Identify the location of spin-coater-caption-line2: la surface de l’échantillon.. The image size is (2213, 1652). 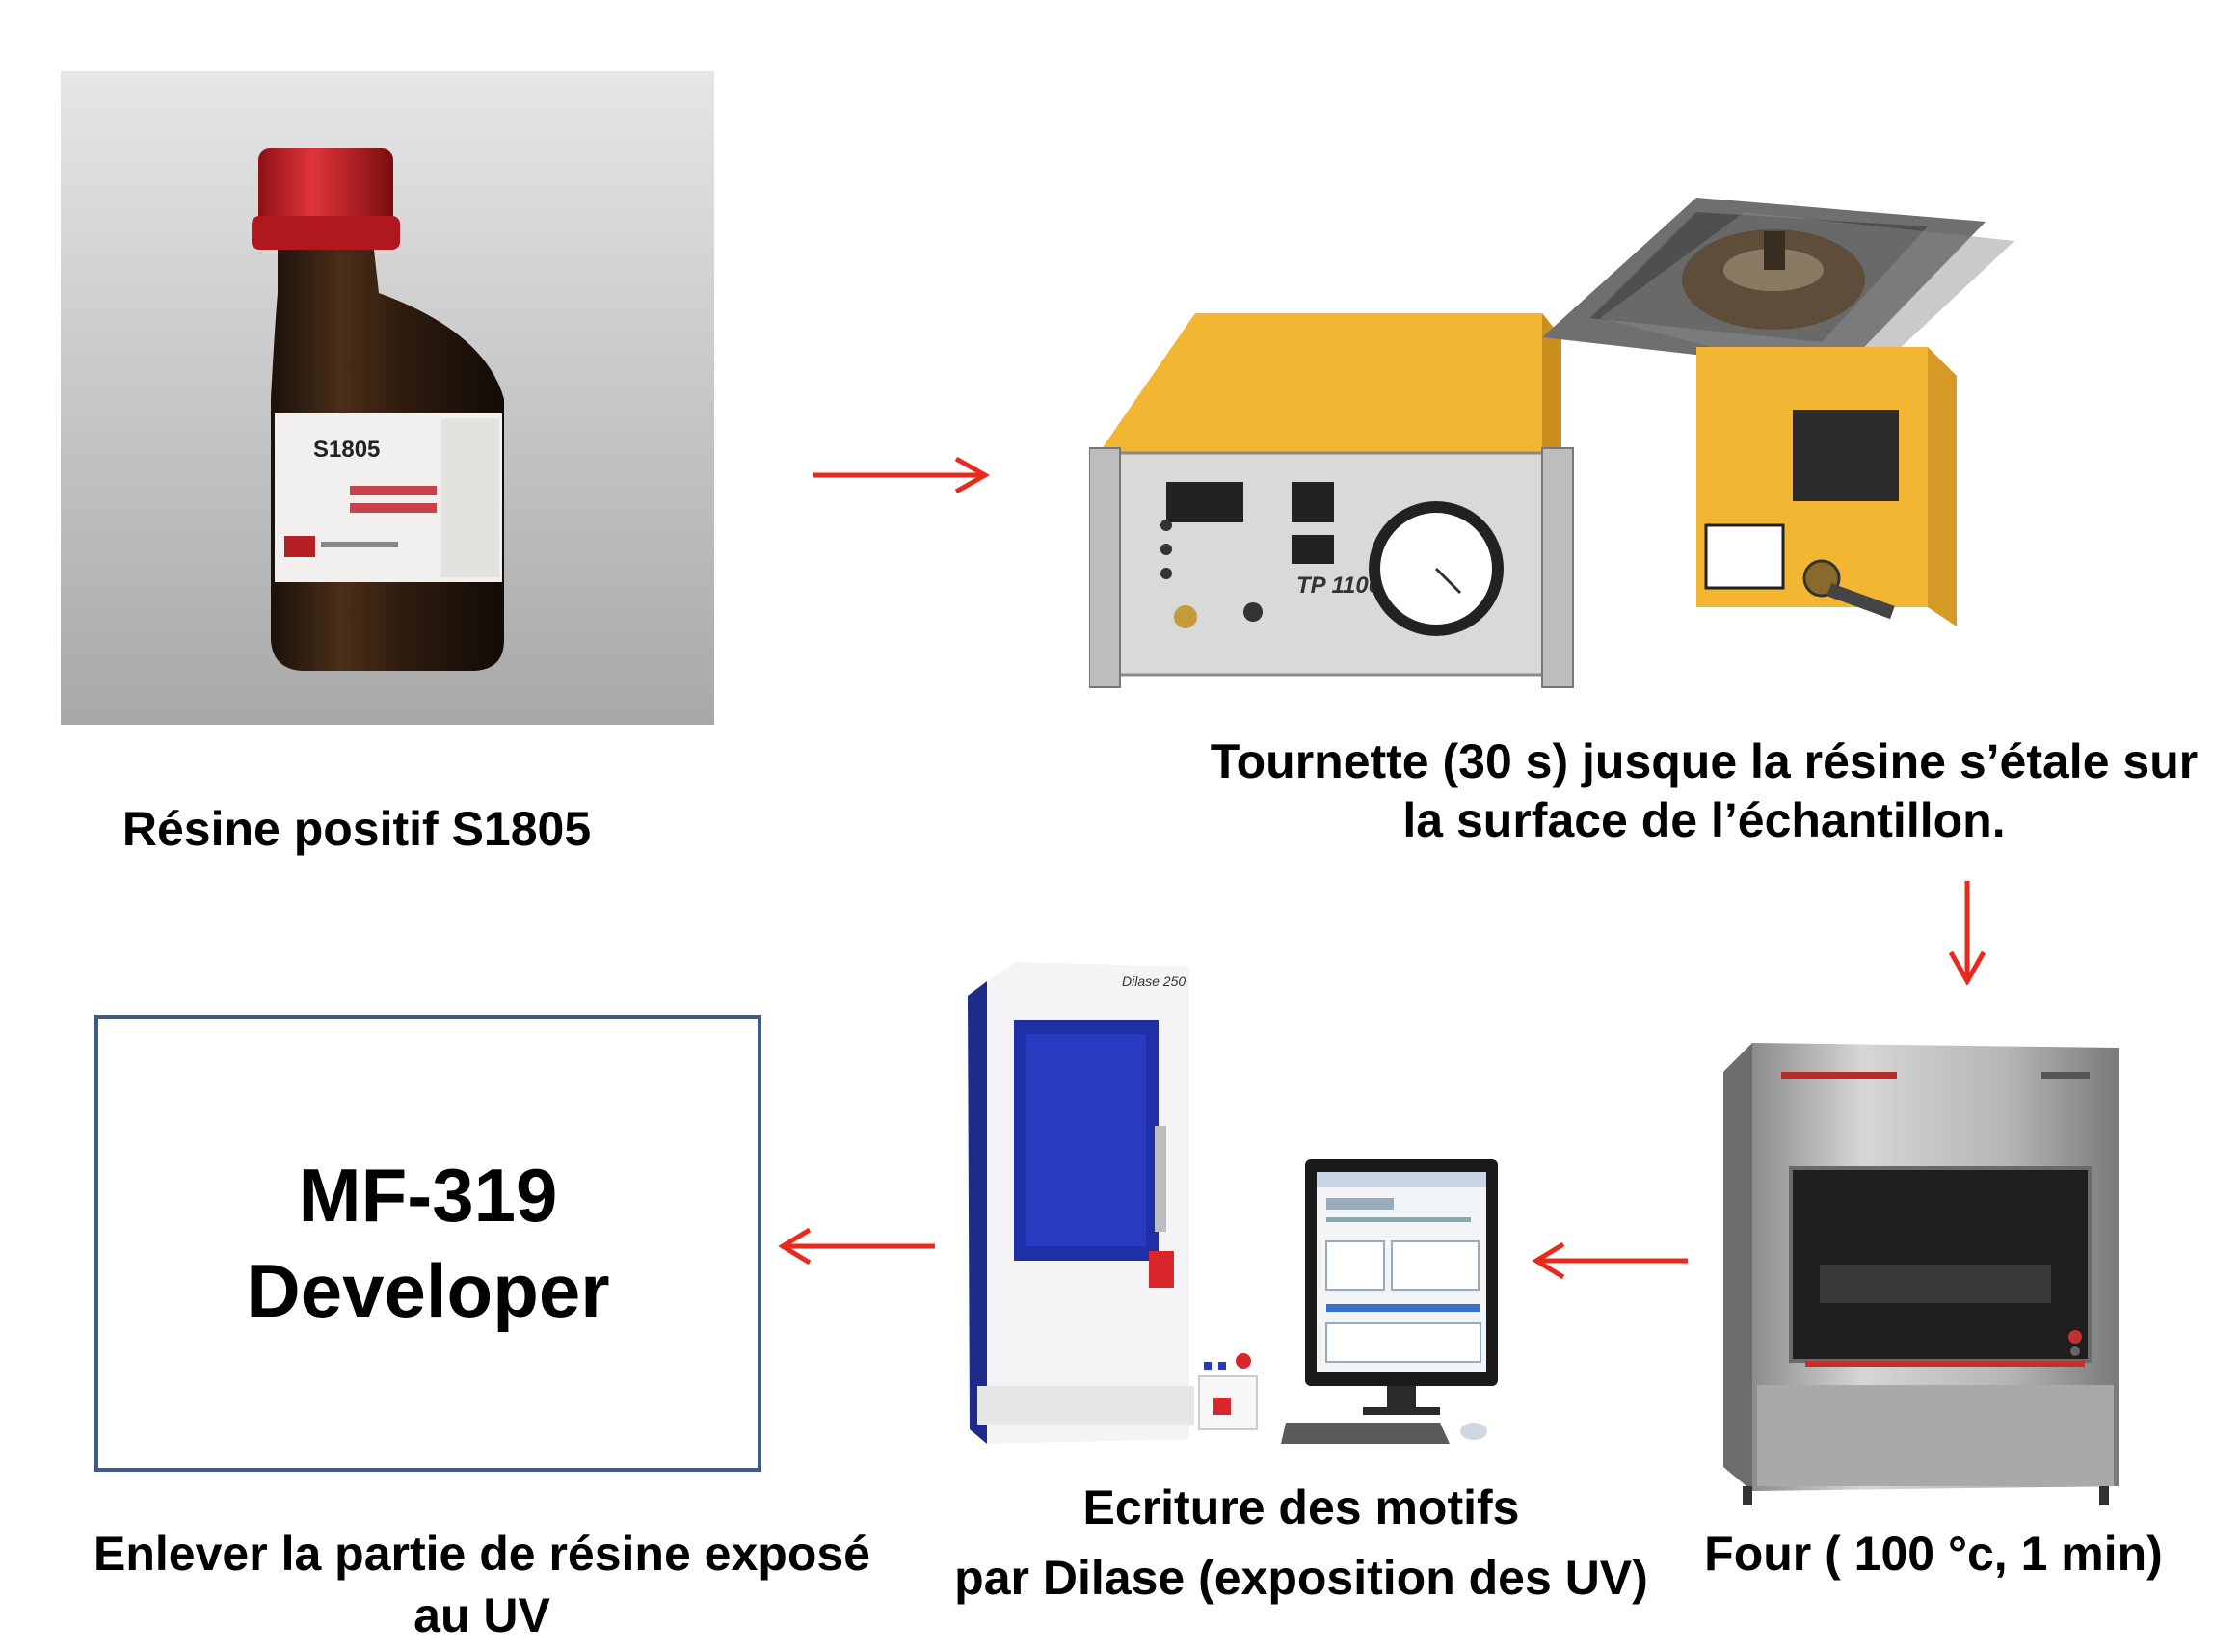
(1704, 820).